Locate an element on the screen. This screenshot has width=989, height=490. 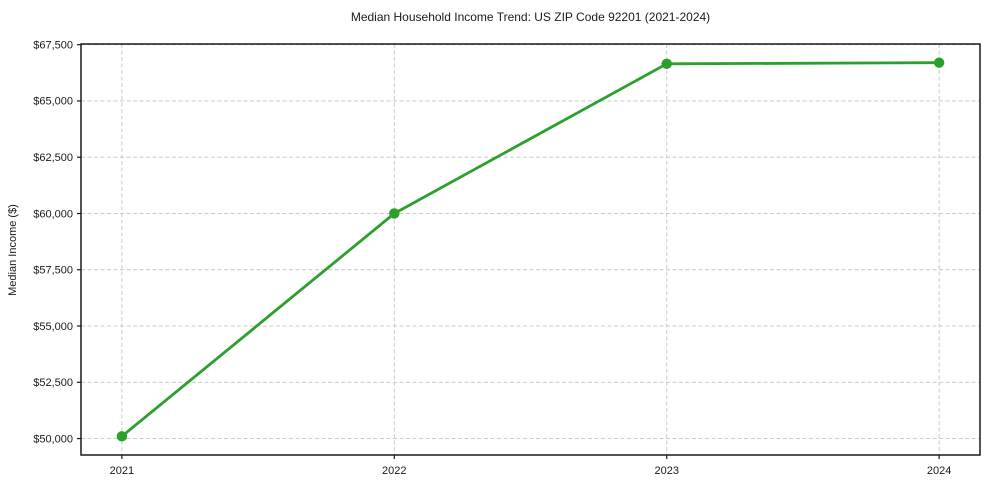
y-tick-label: $52,500 is located at coordinates (53, 383).